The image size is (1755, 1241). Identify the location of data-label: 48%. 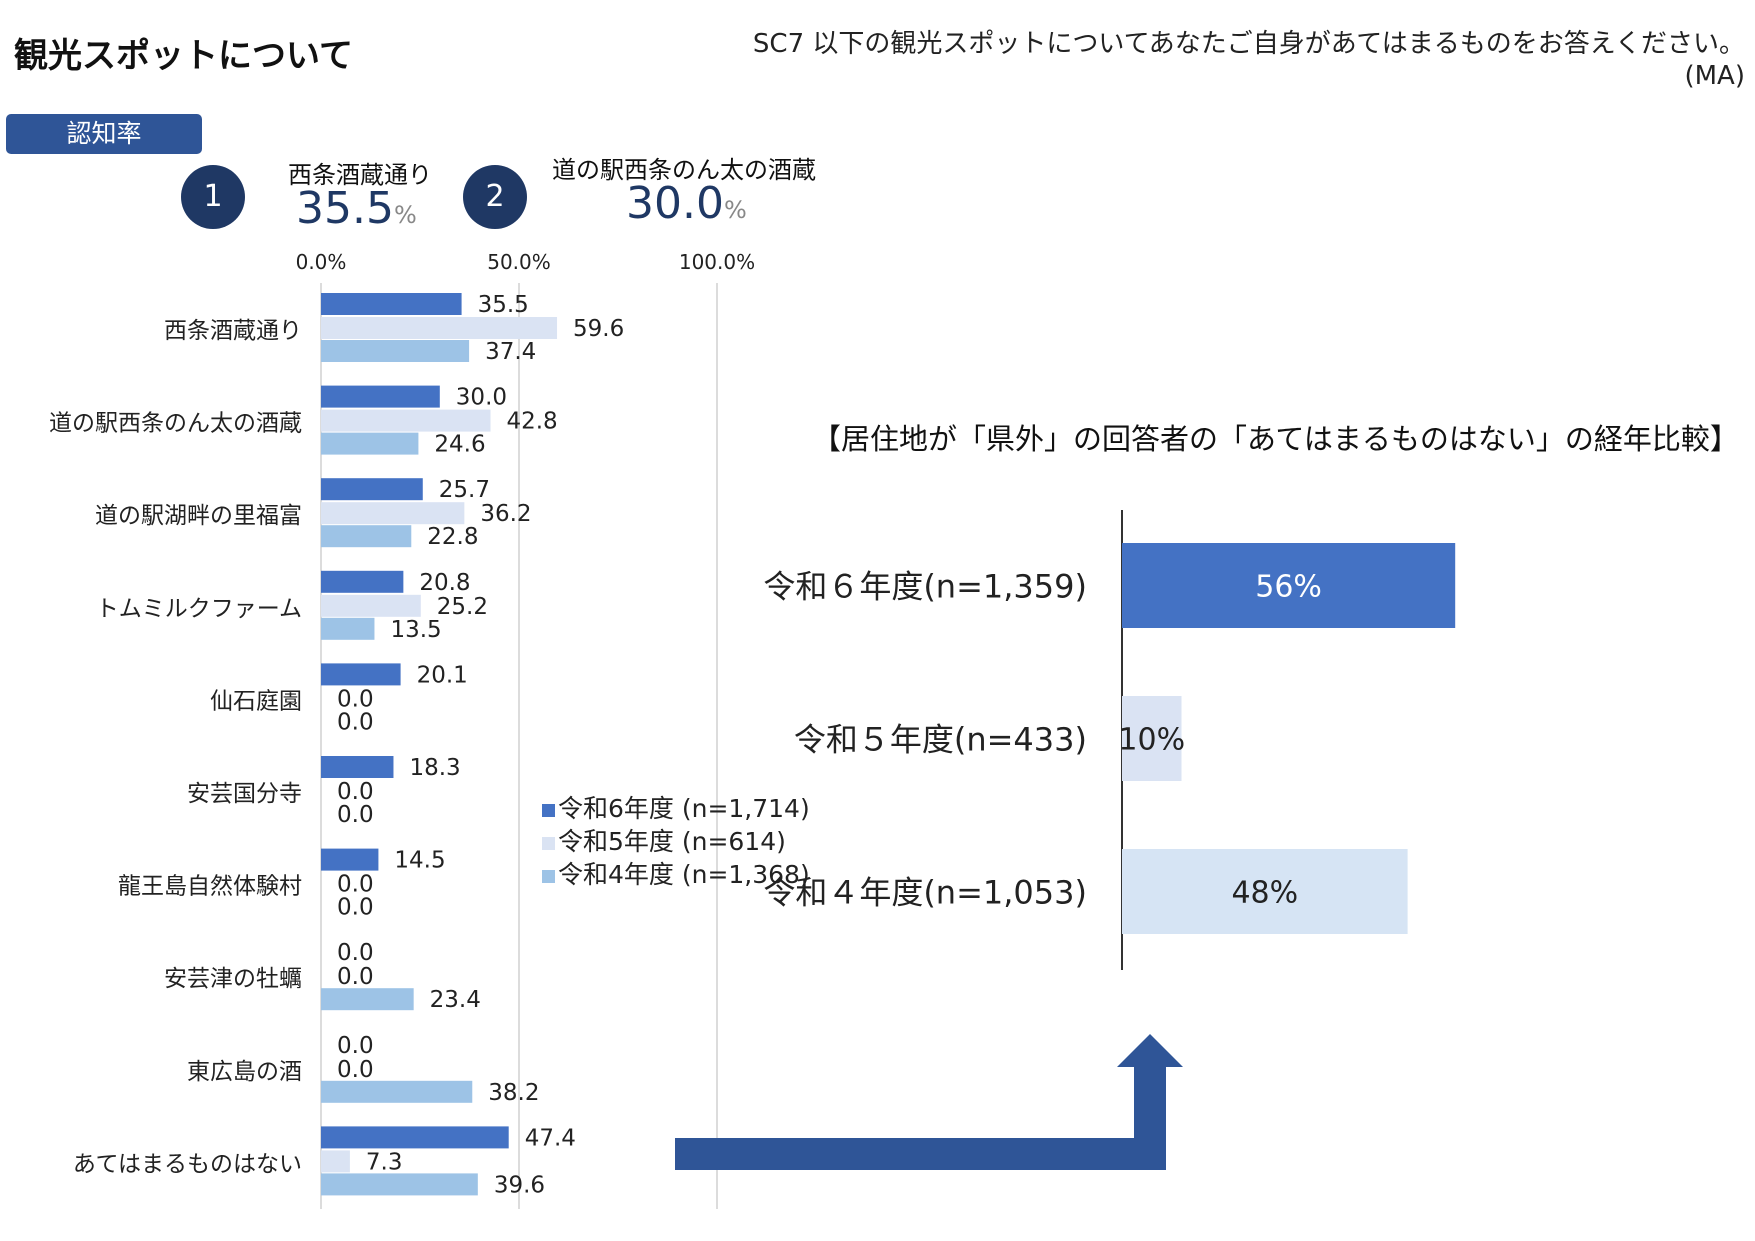
(1264, 893).